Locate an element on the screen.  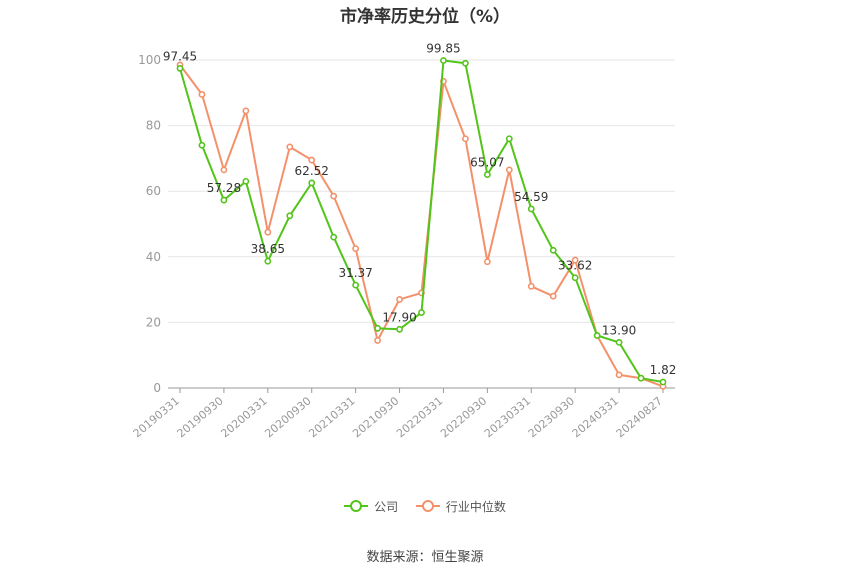
y-tick-label: 100 is located at coordinates (149, 60).